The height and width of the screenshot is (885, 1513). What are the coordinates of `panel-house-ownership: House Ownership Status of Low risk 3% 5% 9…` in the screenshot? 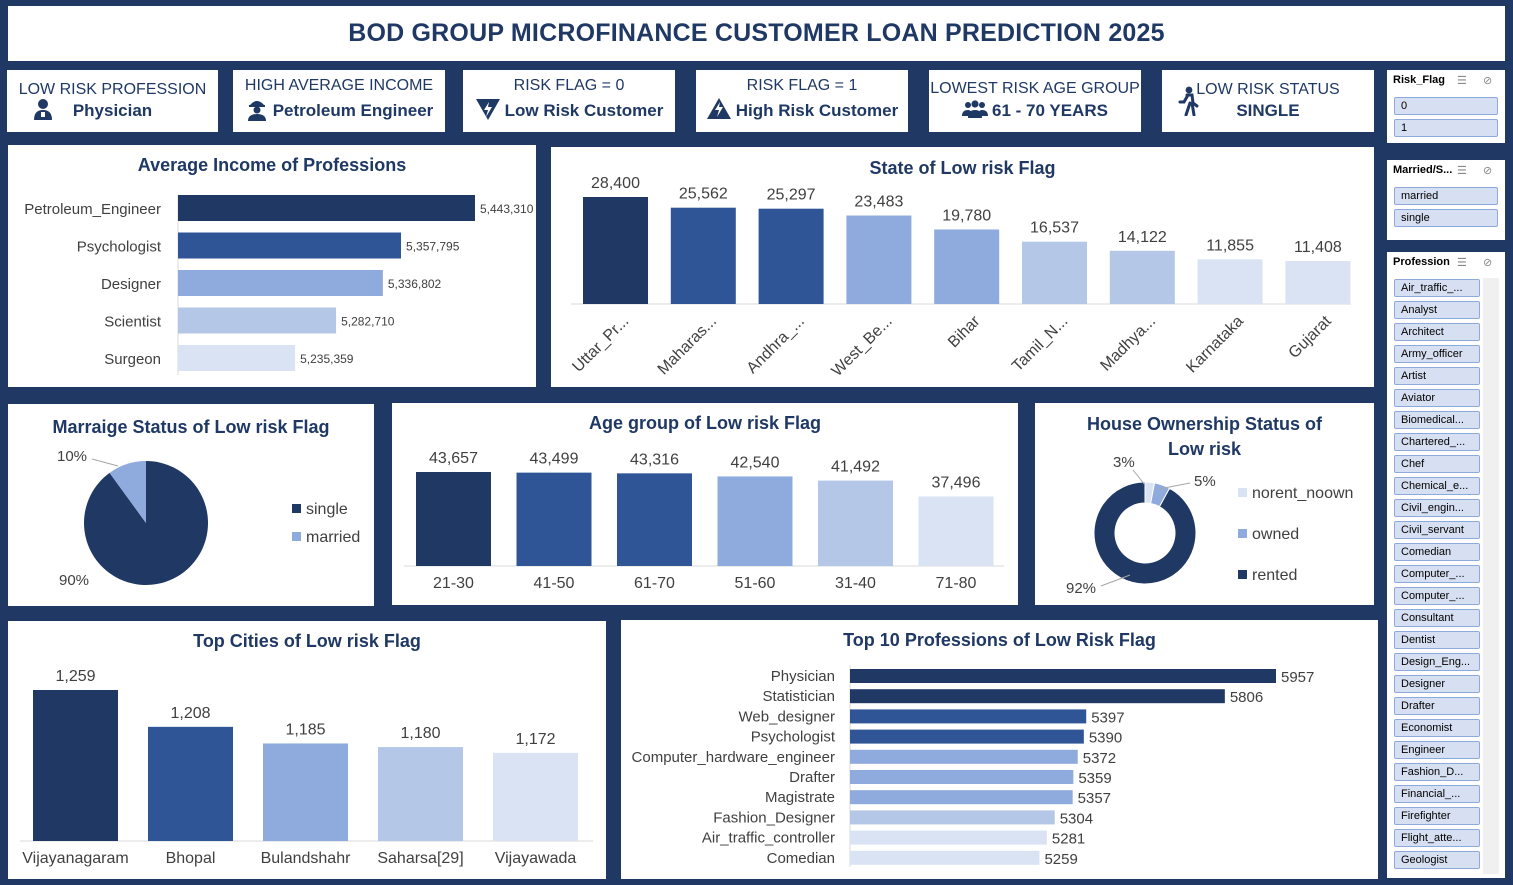 It's located at (1204, 504).